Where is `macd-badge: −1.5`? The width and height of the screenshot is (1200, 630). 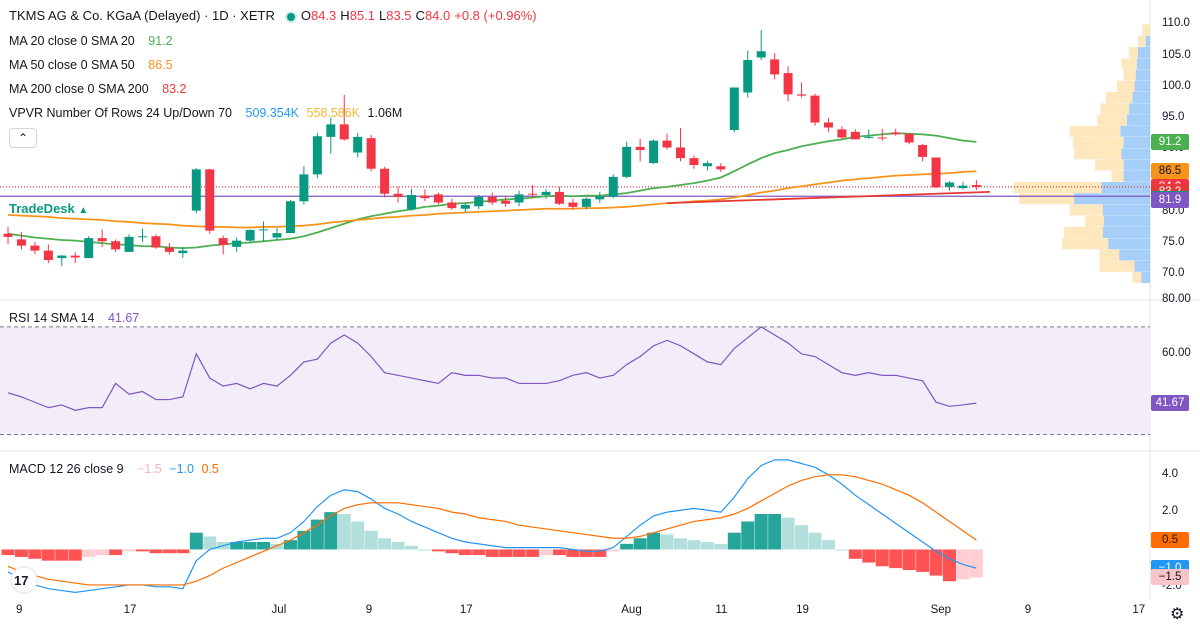 macd-badge: −1.5 is located at coordinates (1170, 577).